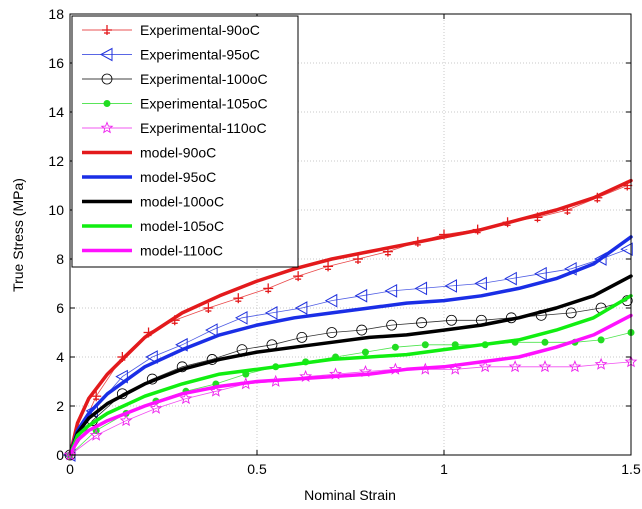 The height and width of the screenshot is (509, 642). I want to click on x-axis-label: Nominal Strain, so click(350, 495).